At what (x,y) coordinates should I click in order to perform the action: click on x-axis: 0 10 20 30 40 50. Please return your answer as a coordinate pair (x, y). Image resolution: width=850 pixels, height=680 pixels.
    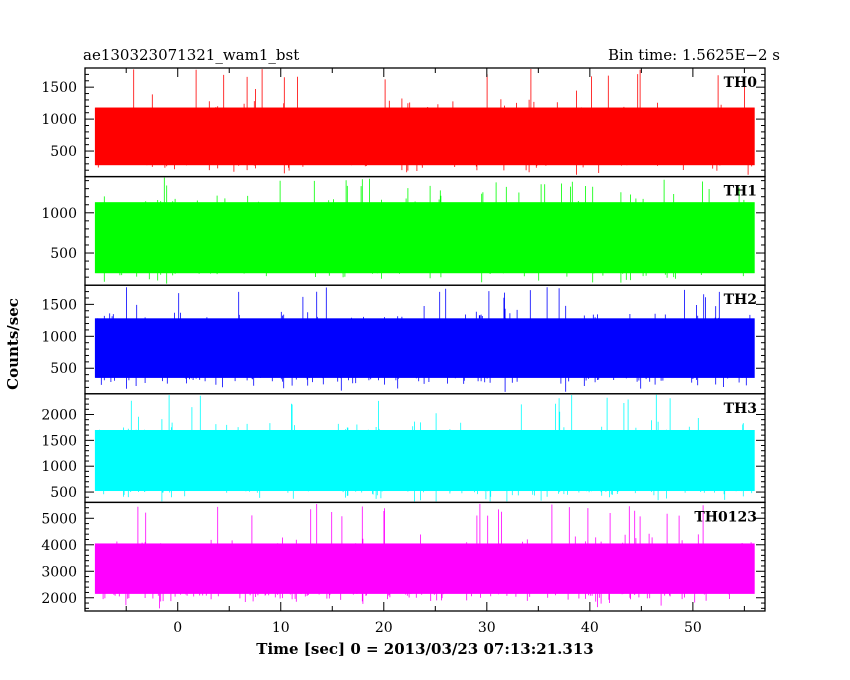
    Looking at the image, I should click on (437, 628).